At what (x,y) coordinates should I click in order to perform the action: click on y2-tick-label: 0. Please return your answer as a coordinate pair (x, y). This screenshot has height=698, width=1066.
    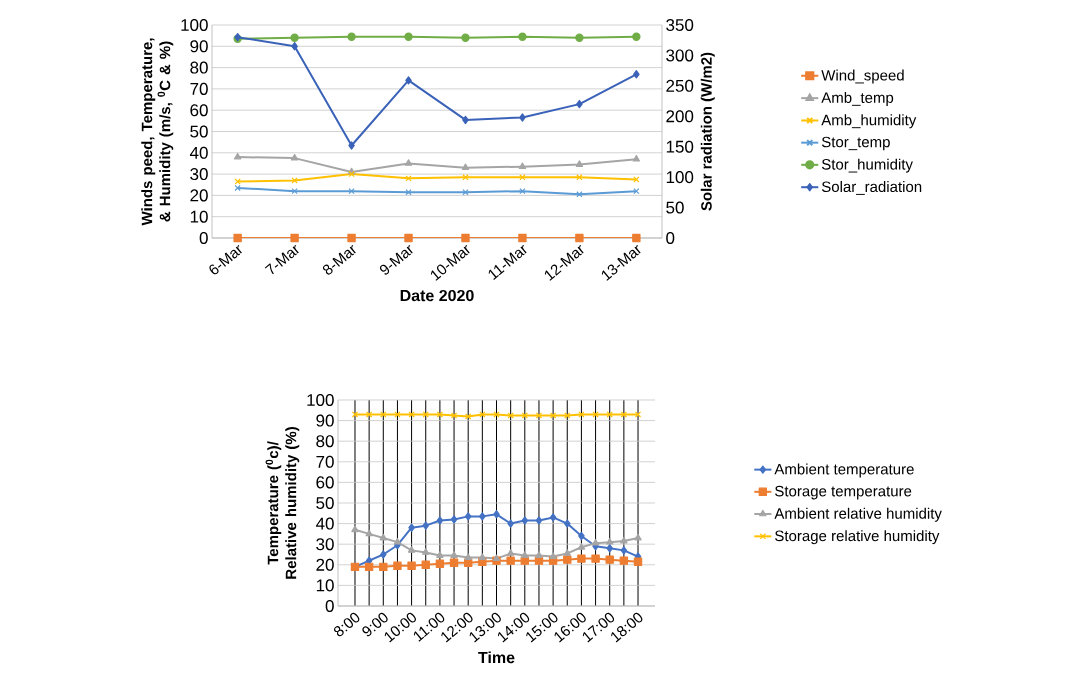
    Looking at the image, I should click on (670, 238).